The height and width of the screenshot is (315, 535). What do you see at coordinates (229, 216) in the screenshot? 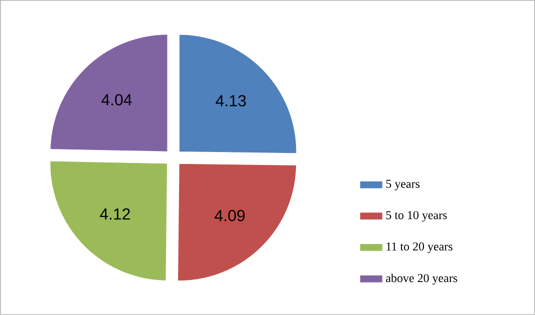
I see `data-label: 4.09` at bounding box center [229, 216].